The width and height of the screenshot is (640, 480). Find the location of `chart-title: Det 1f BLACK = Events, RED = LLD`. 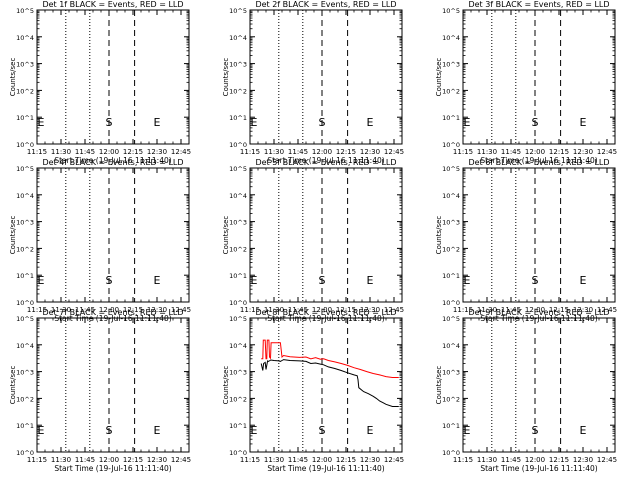

chart-title: Det 1f BLACK = Events, RED = LLD is located at coordinates (112, 4).